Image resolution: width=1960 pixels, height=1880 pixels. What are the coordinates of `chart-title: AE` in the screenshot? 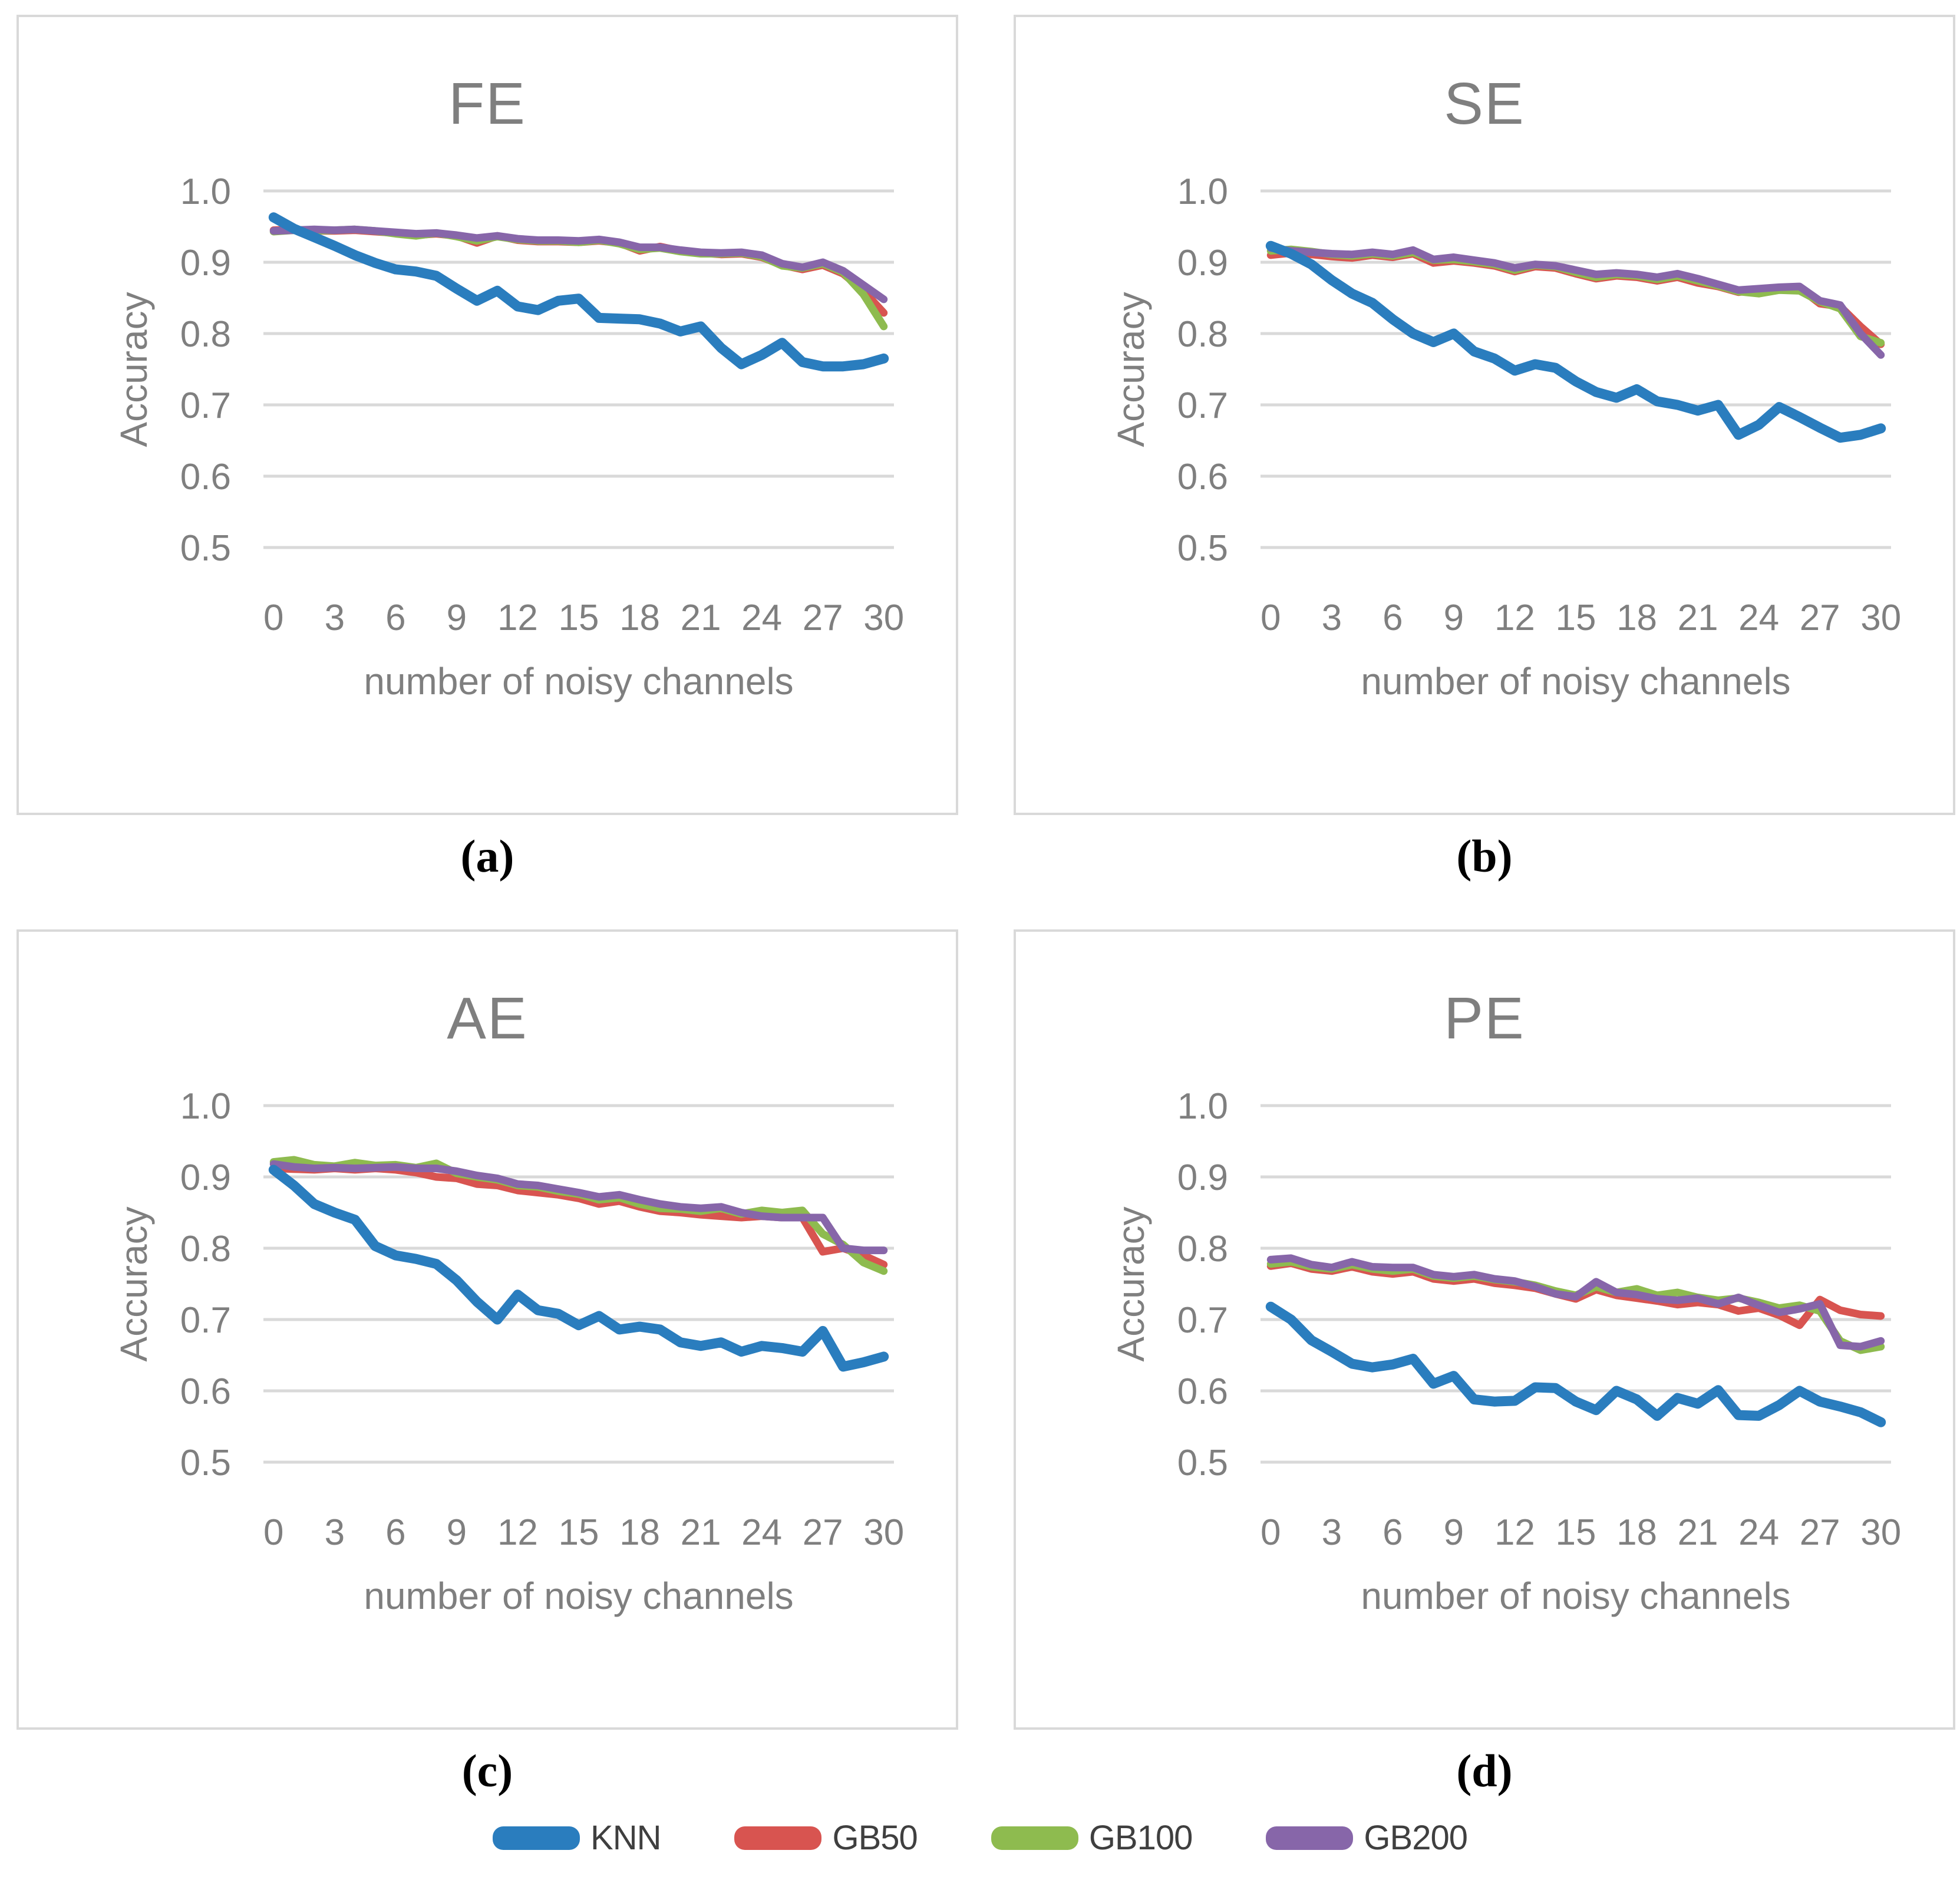 It's located at (487, 1018).